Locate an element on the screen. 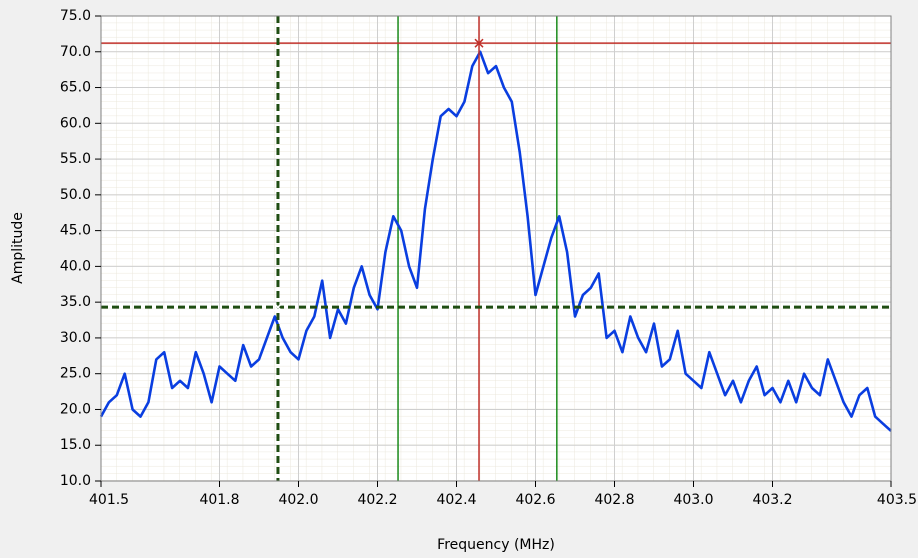 This screenshot has width=918, height=558. y-axis-title: Amplitude is located at coordinates (18, 248).